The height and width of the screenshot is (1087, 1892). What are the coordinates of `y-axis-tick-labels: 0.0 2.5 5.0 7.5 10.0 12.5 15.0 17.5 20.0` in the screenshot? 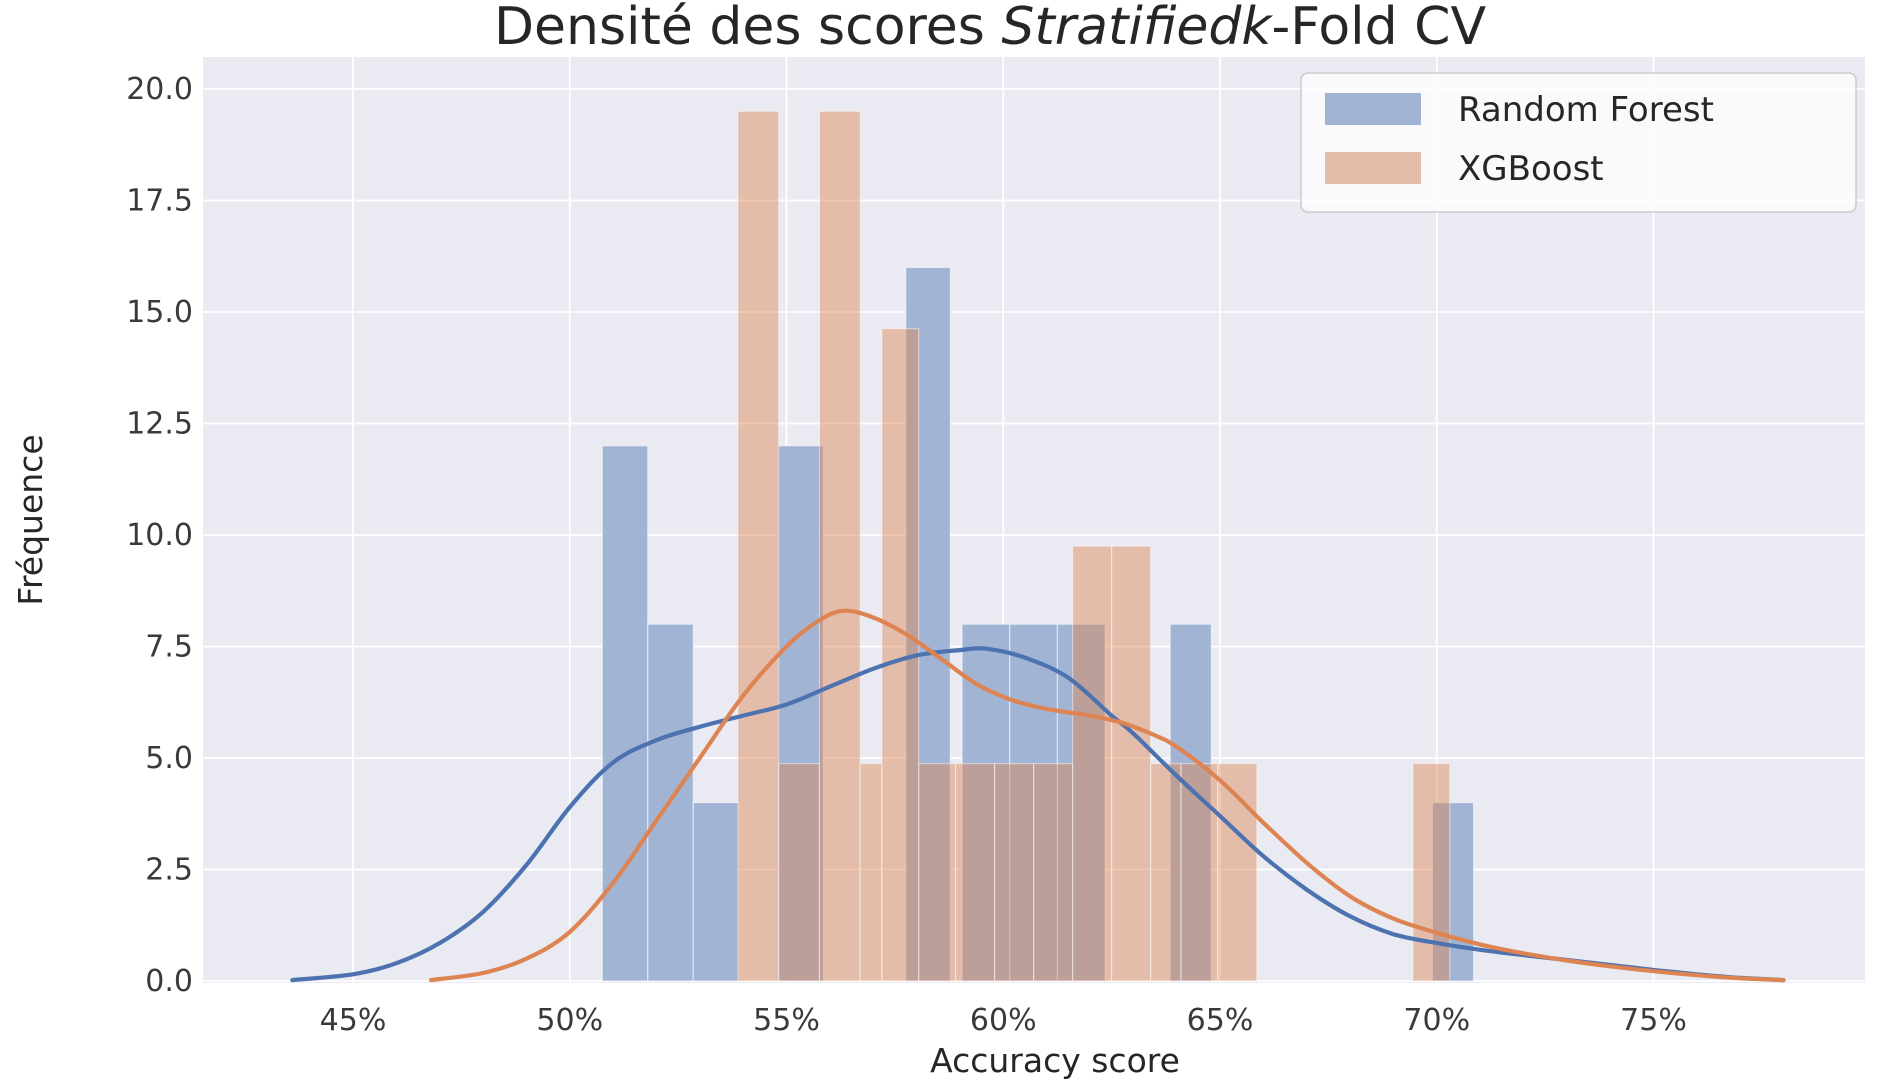 It's located at (159, 535).